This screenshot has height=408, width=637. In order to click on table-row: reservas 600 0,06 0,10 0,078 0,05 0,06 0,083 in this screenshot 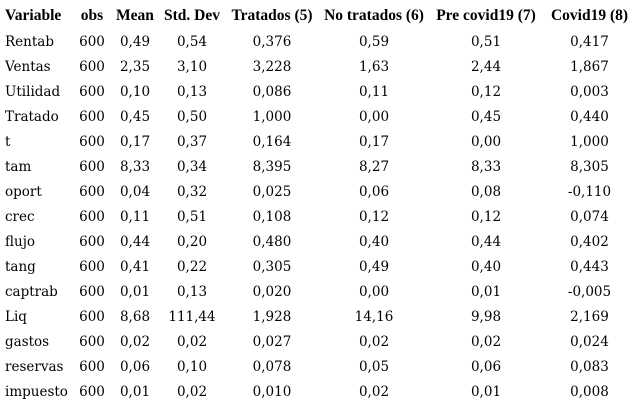, I will do `click(318, 366)`.